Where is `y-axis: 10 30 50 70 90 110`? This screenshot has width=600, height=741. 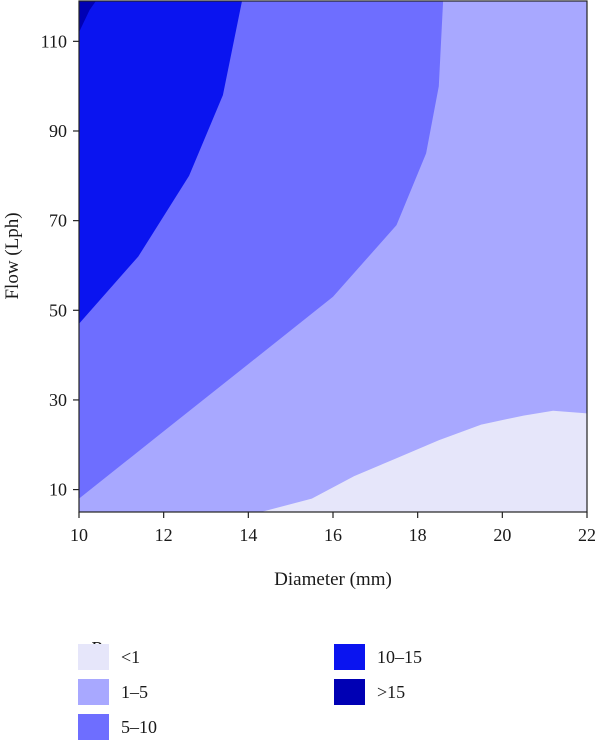 y-axis: 10 30 50 70 90 110 is located at coordinates (60, 265).